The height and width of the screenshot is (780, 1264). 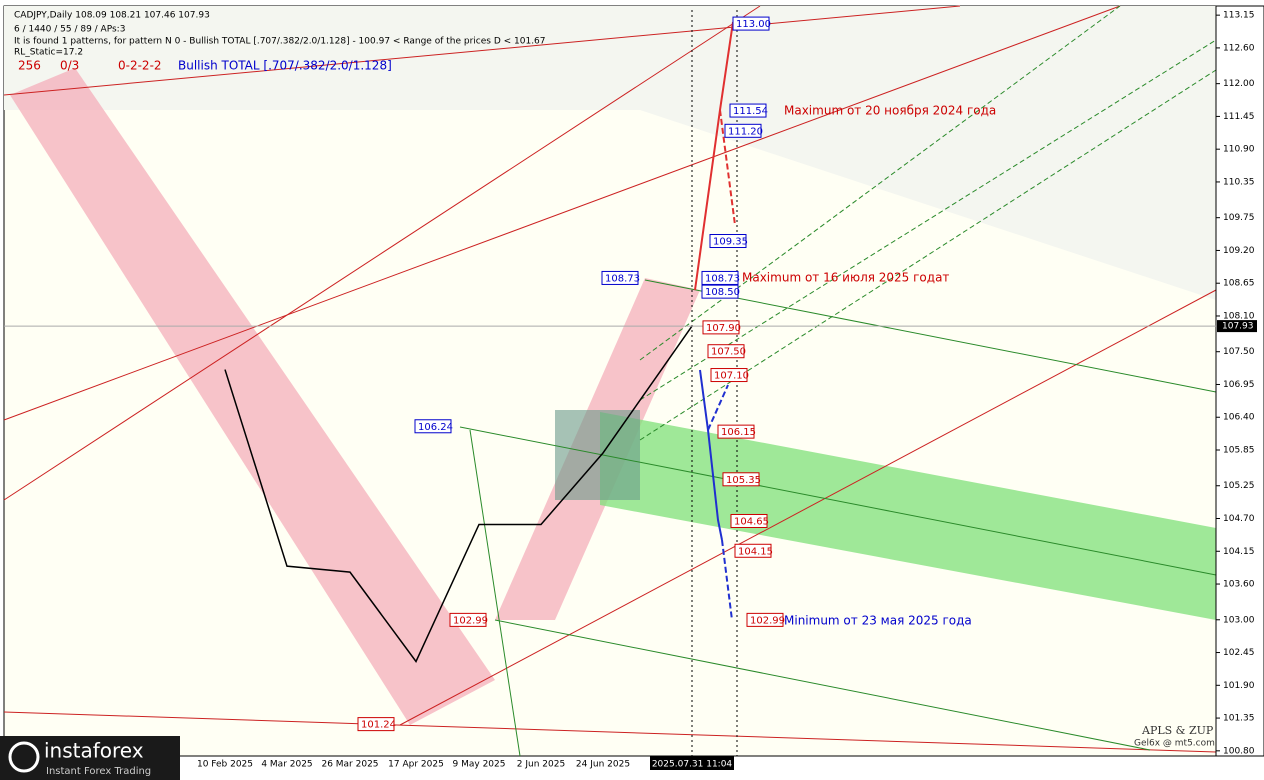 I want to click on current-price-box, so click(x=1237, y=326).